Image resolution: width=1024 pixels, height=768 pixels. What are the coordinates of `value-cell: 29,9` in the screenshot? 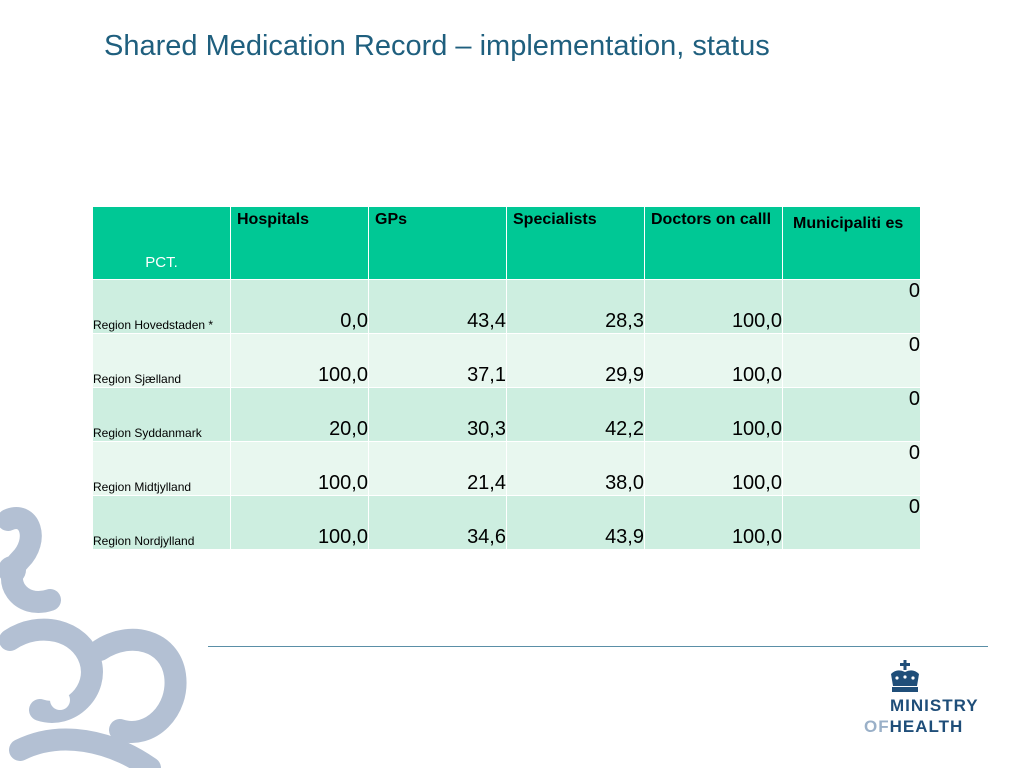 It's located at (575, 360).